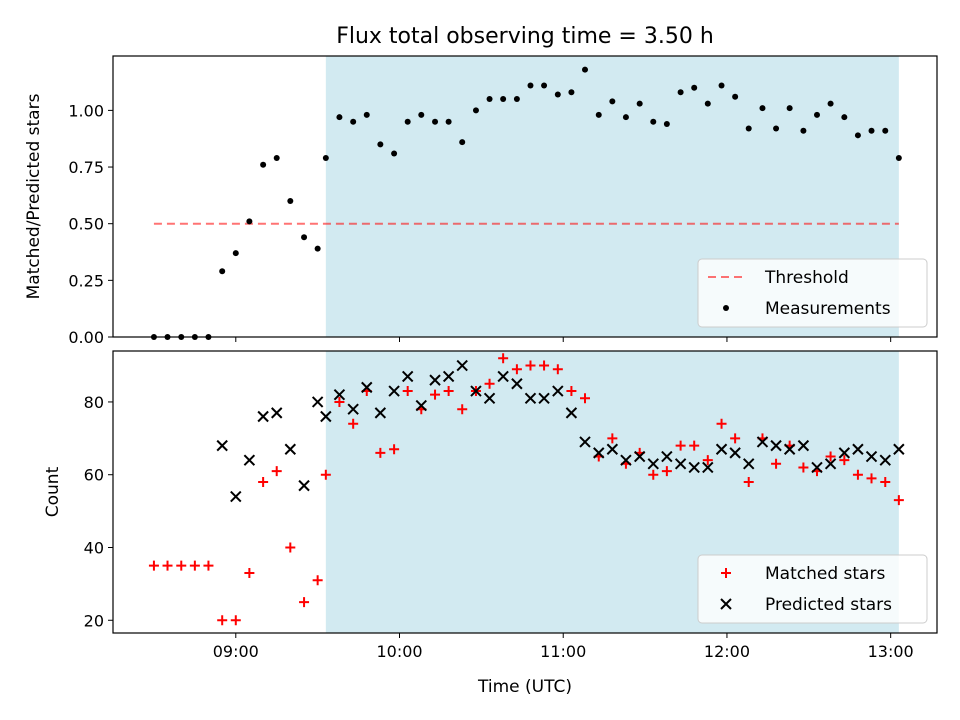 The image size is (960, 720). I want to click on chart-title: Flux total observing time = 3.50 h, so click(525, 36).